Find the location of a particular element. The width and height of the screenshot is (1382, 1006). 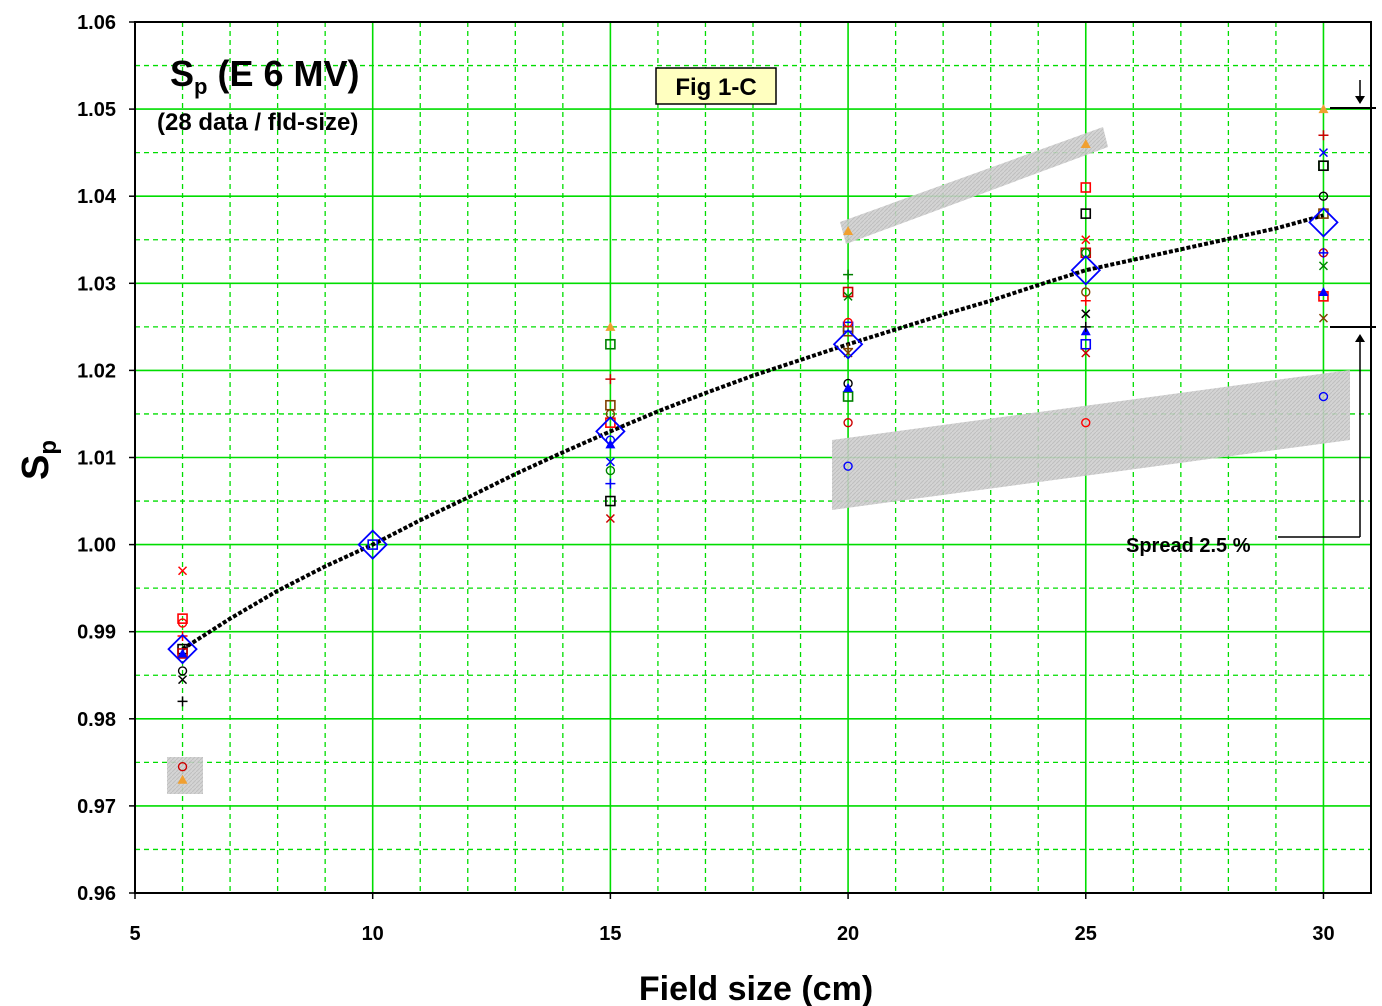

x-tick-label: 25 is located at coordinates (1086, 934).